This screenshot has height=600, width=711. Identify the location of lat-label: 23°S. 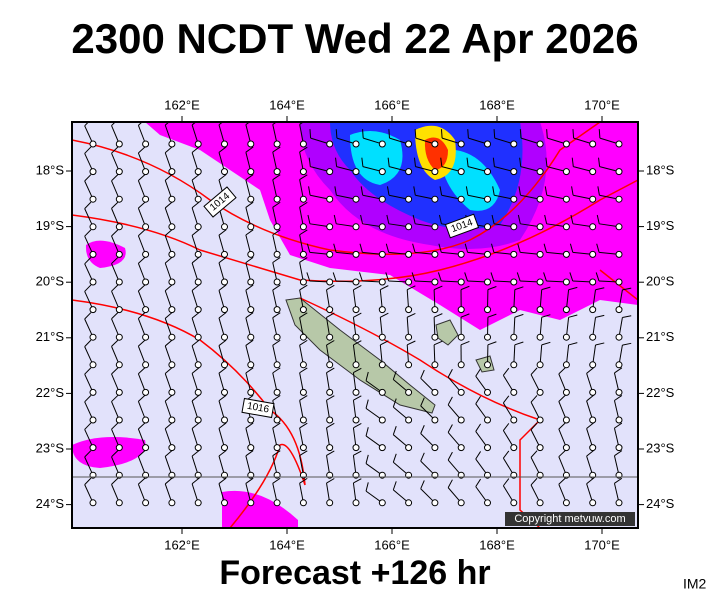
(50, 447).